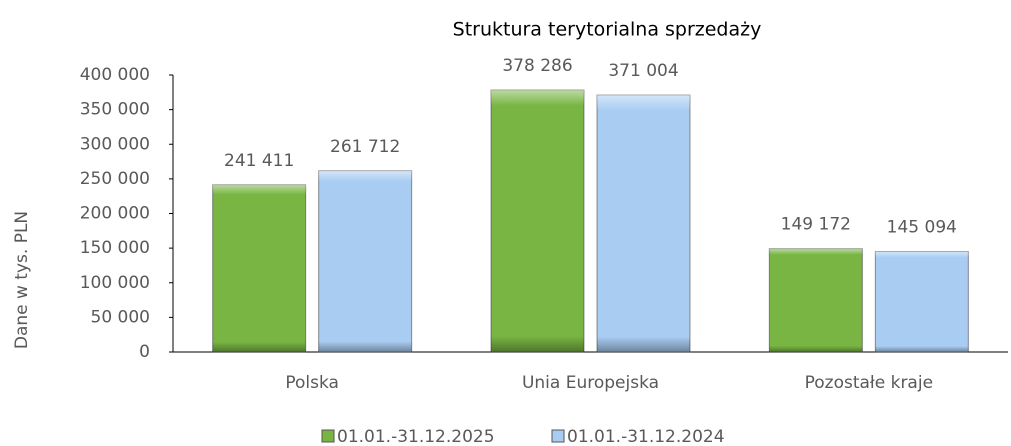 Image resolution: width=1011 pixels, height=446 pixels. I want to click on x-tick-label: Polska, so click(312, 383).